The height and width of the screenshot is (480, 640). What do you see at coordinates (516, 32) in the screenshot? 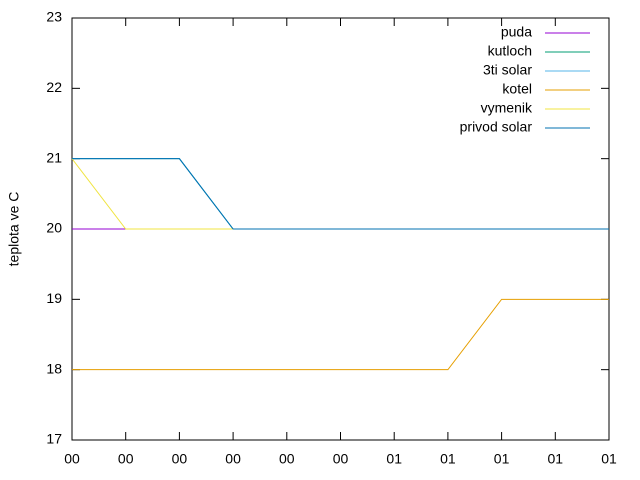
I see `legend-label: puda` at bounding box center [516, 32].